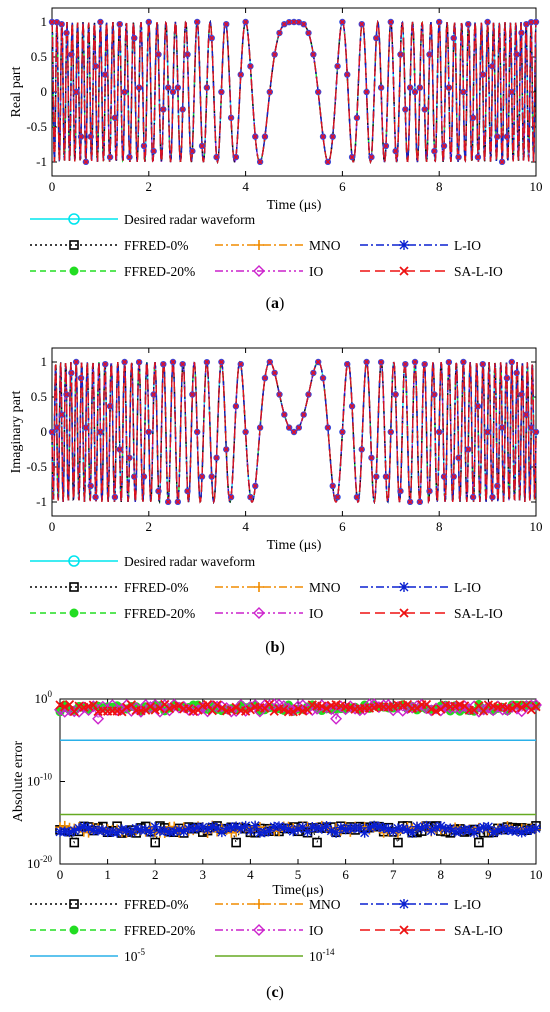 The height and width of the screenshot is (1012, 550). I want to click on x-tick-label: 8, so click(439, 186).